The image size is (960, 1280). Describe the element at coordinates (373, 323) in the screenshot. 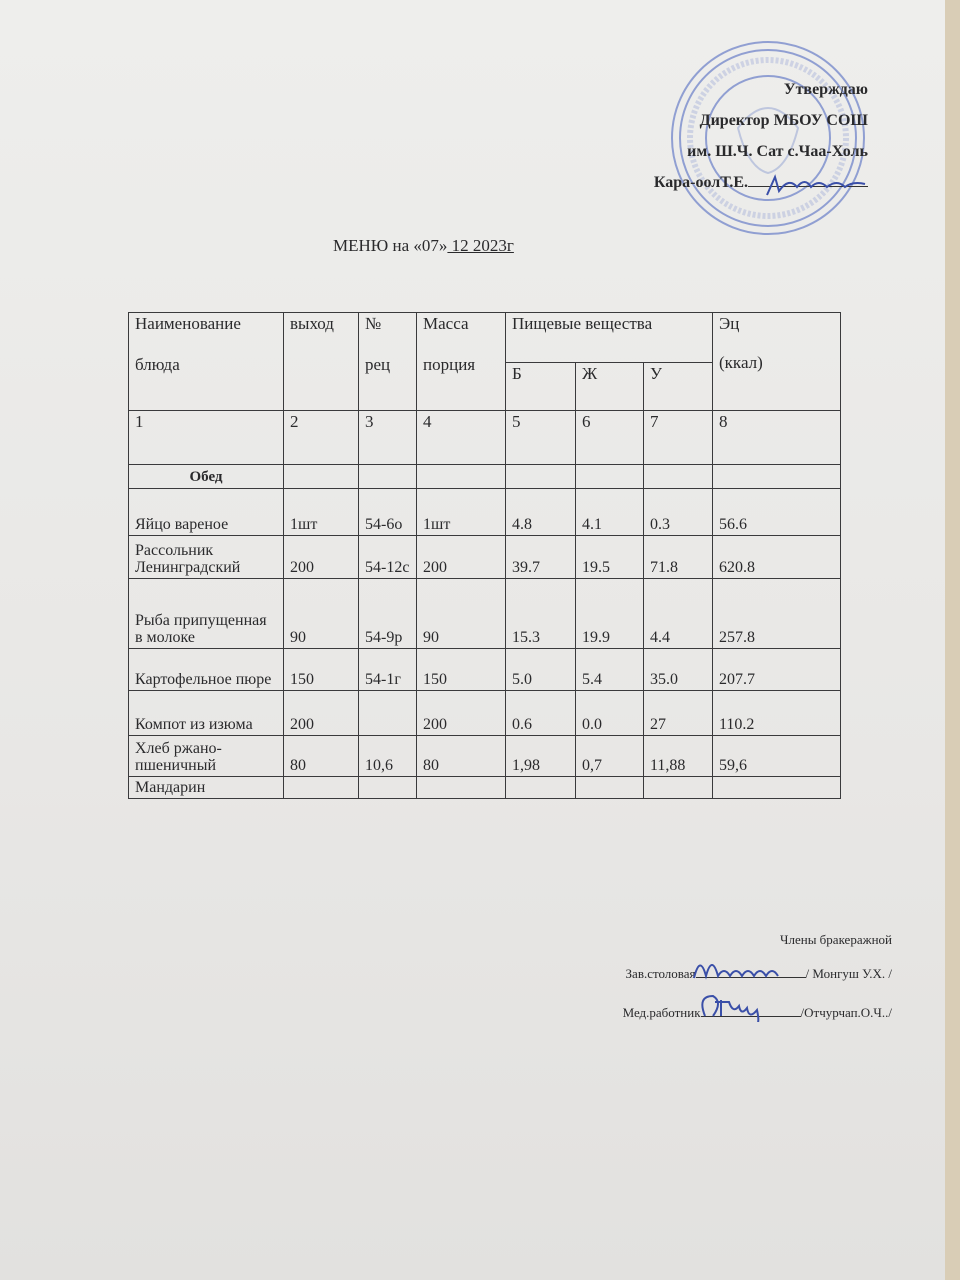

I see `header-recipe-line1: №` at that location.